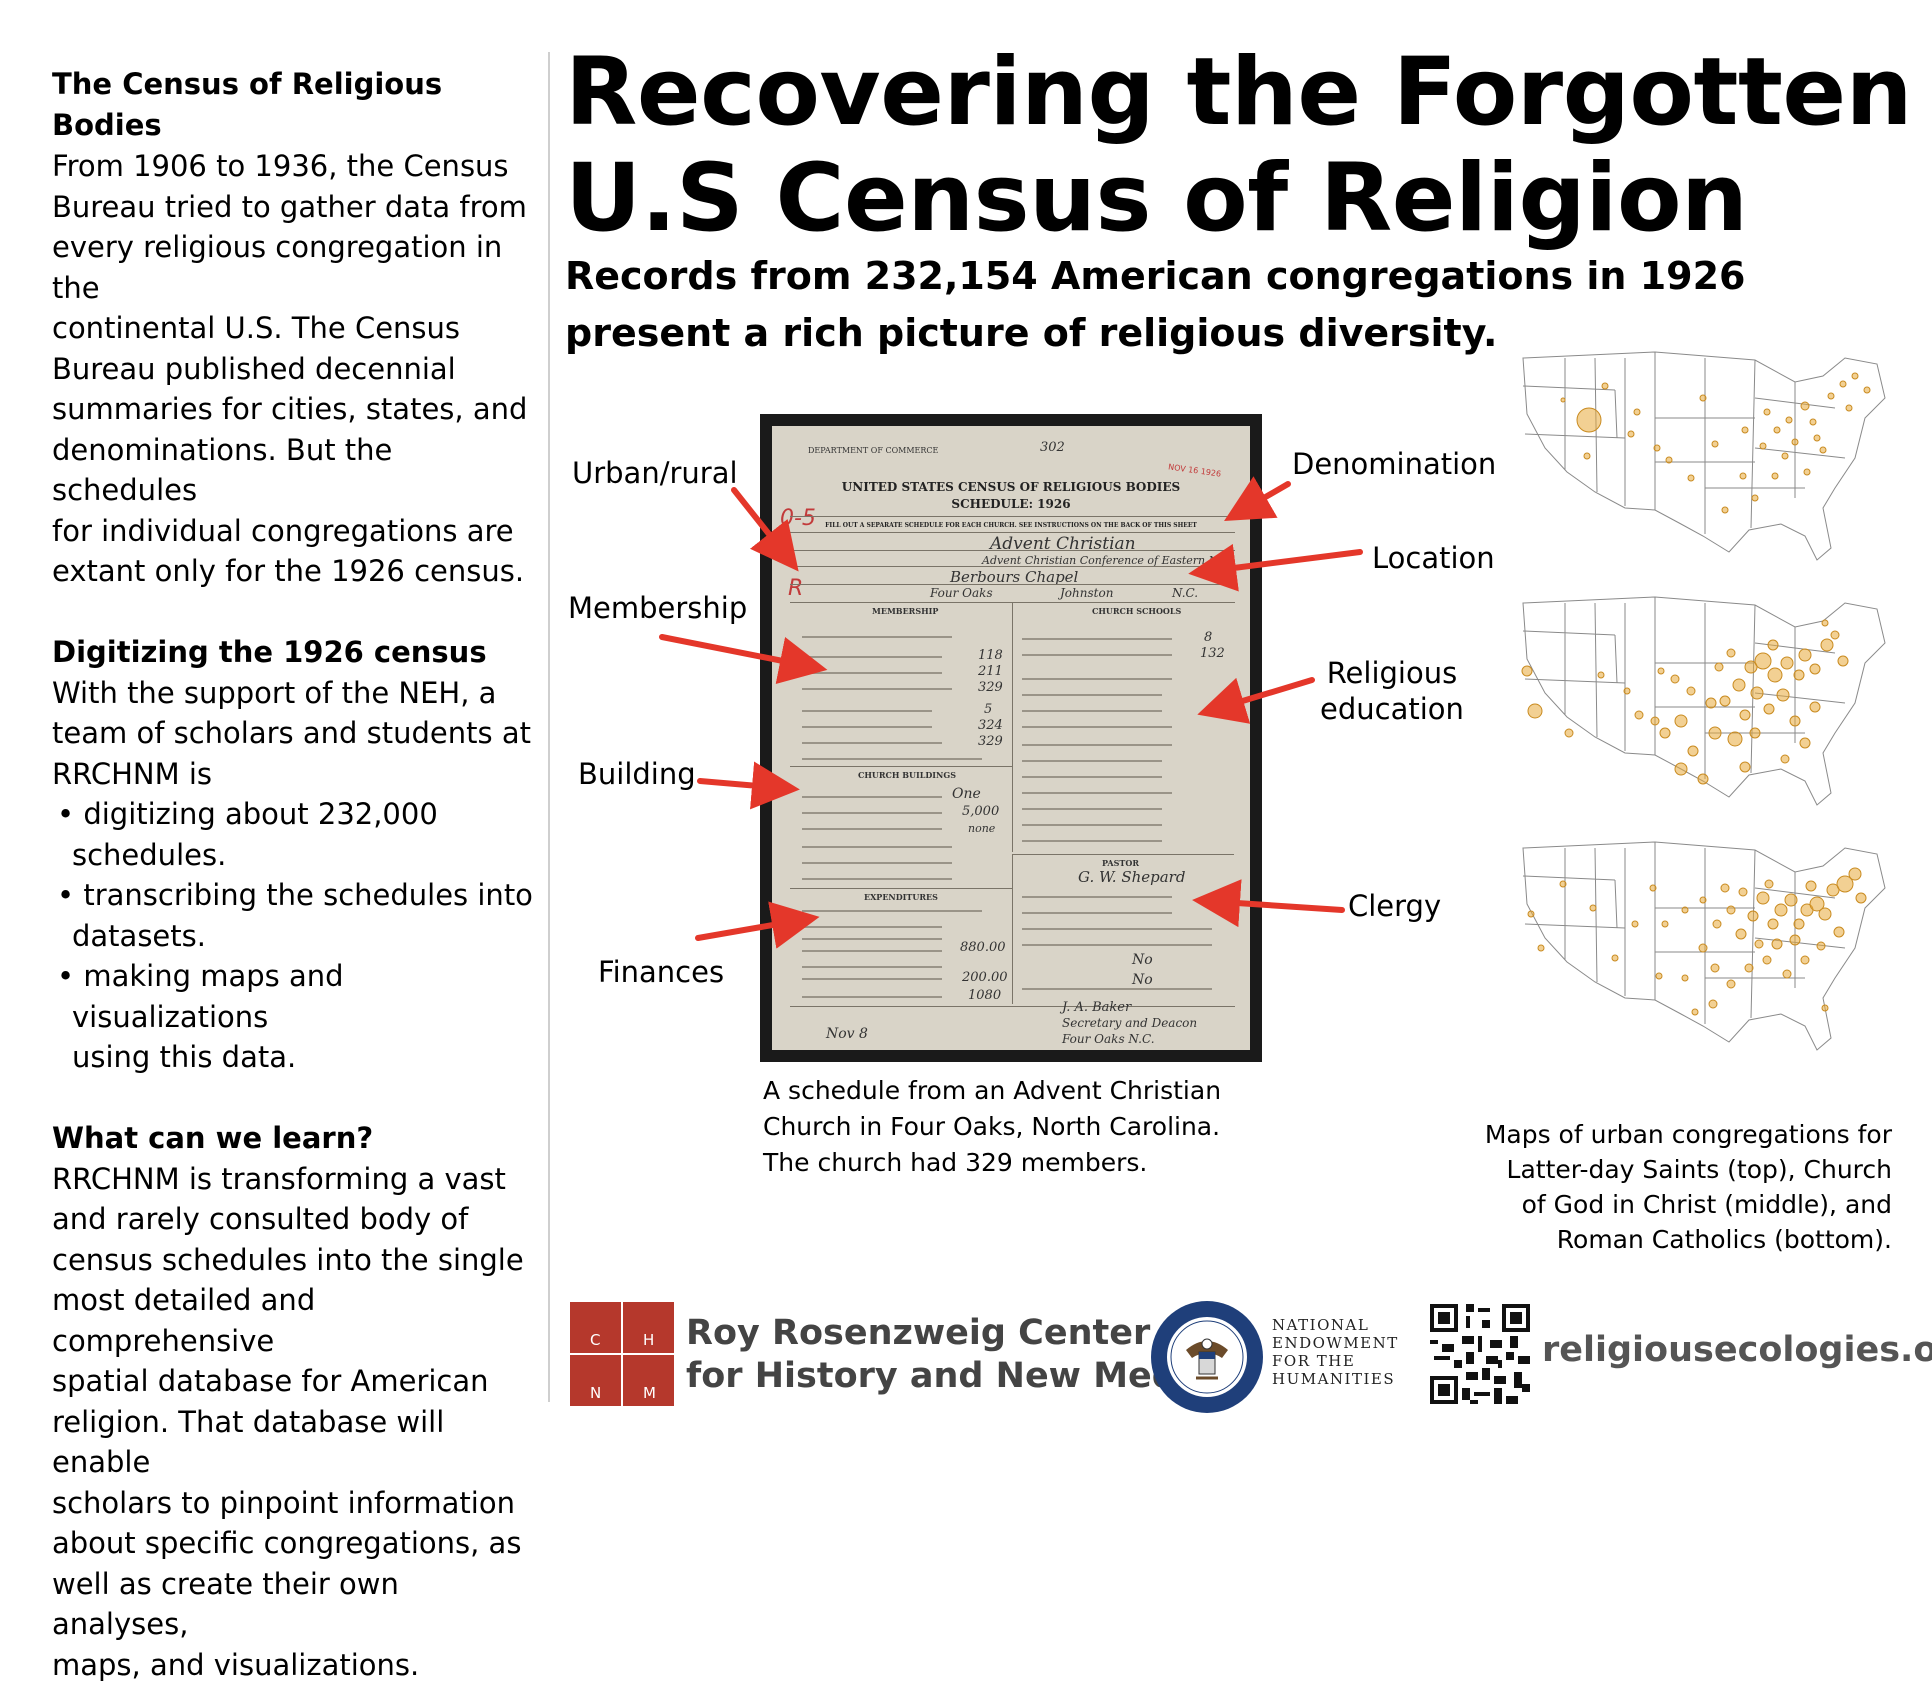  I want to click on website-link: religiousecologies.org, so click(1737, 1350).